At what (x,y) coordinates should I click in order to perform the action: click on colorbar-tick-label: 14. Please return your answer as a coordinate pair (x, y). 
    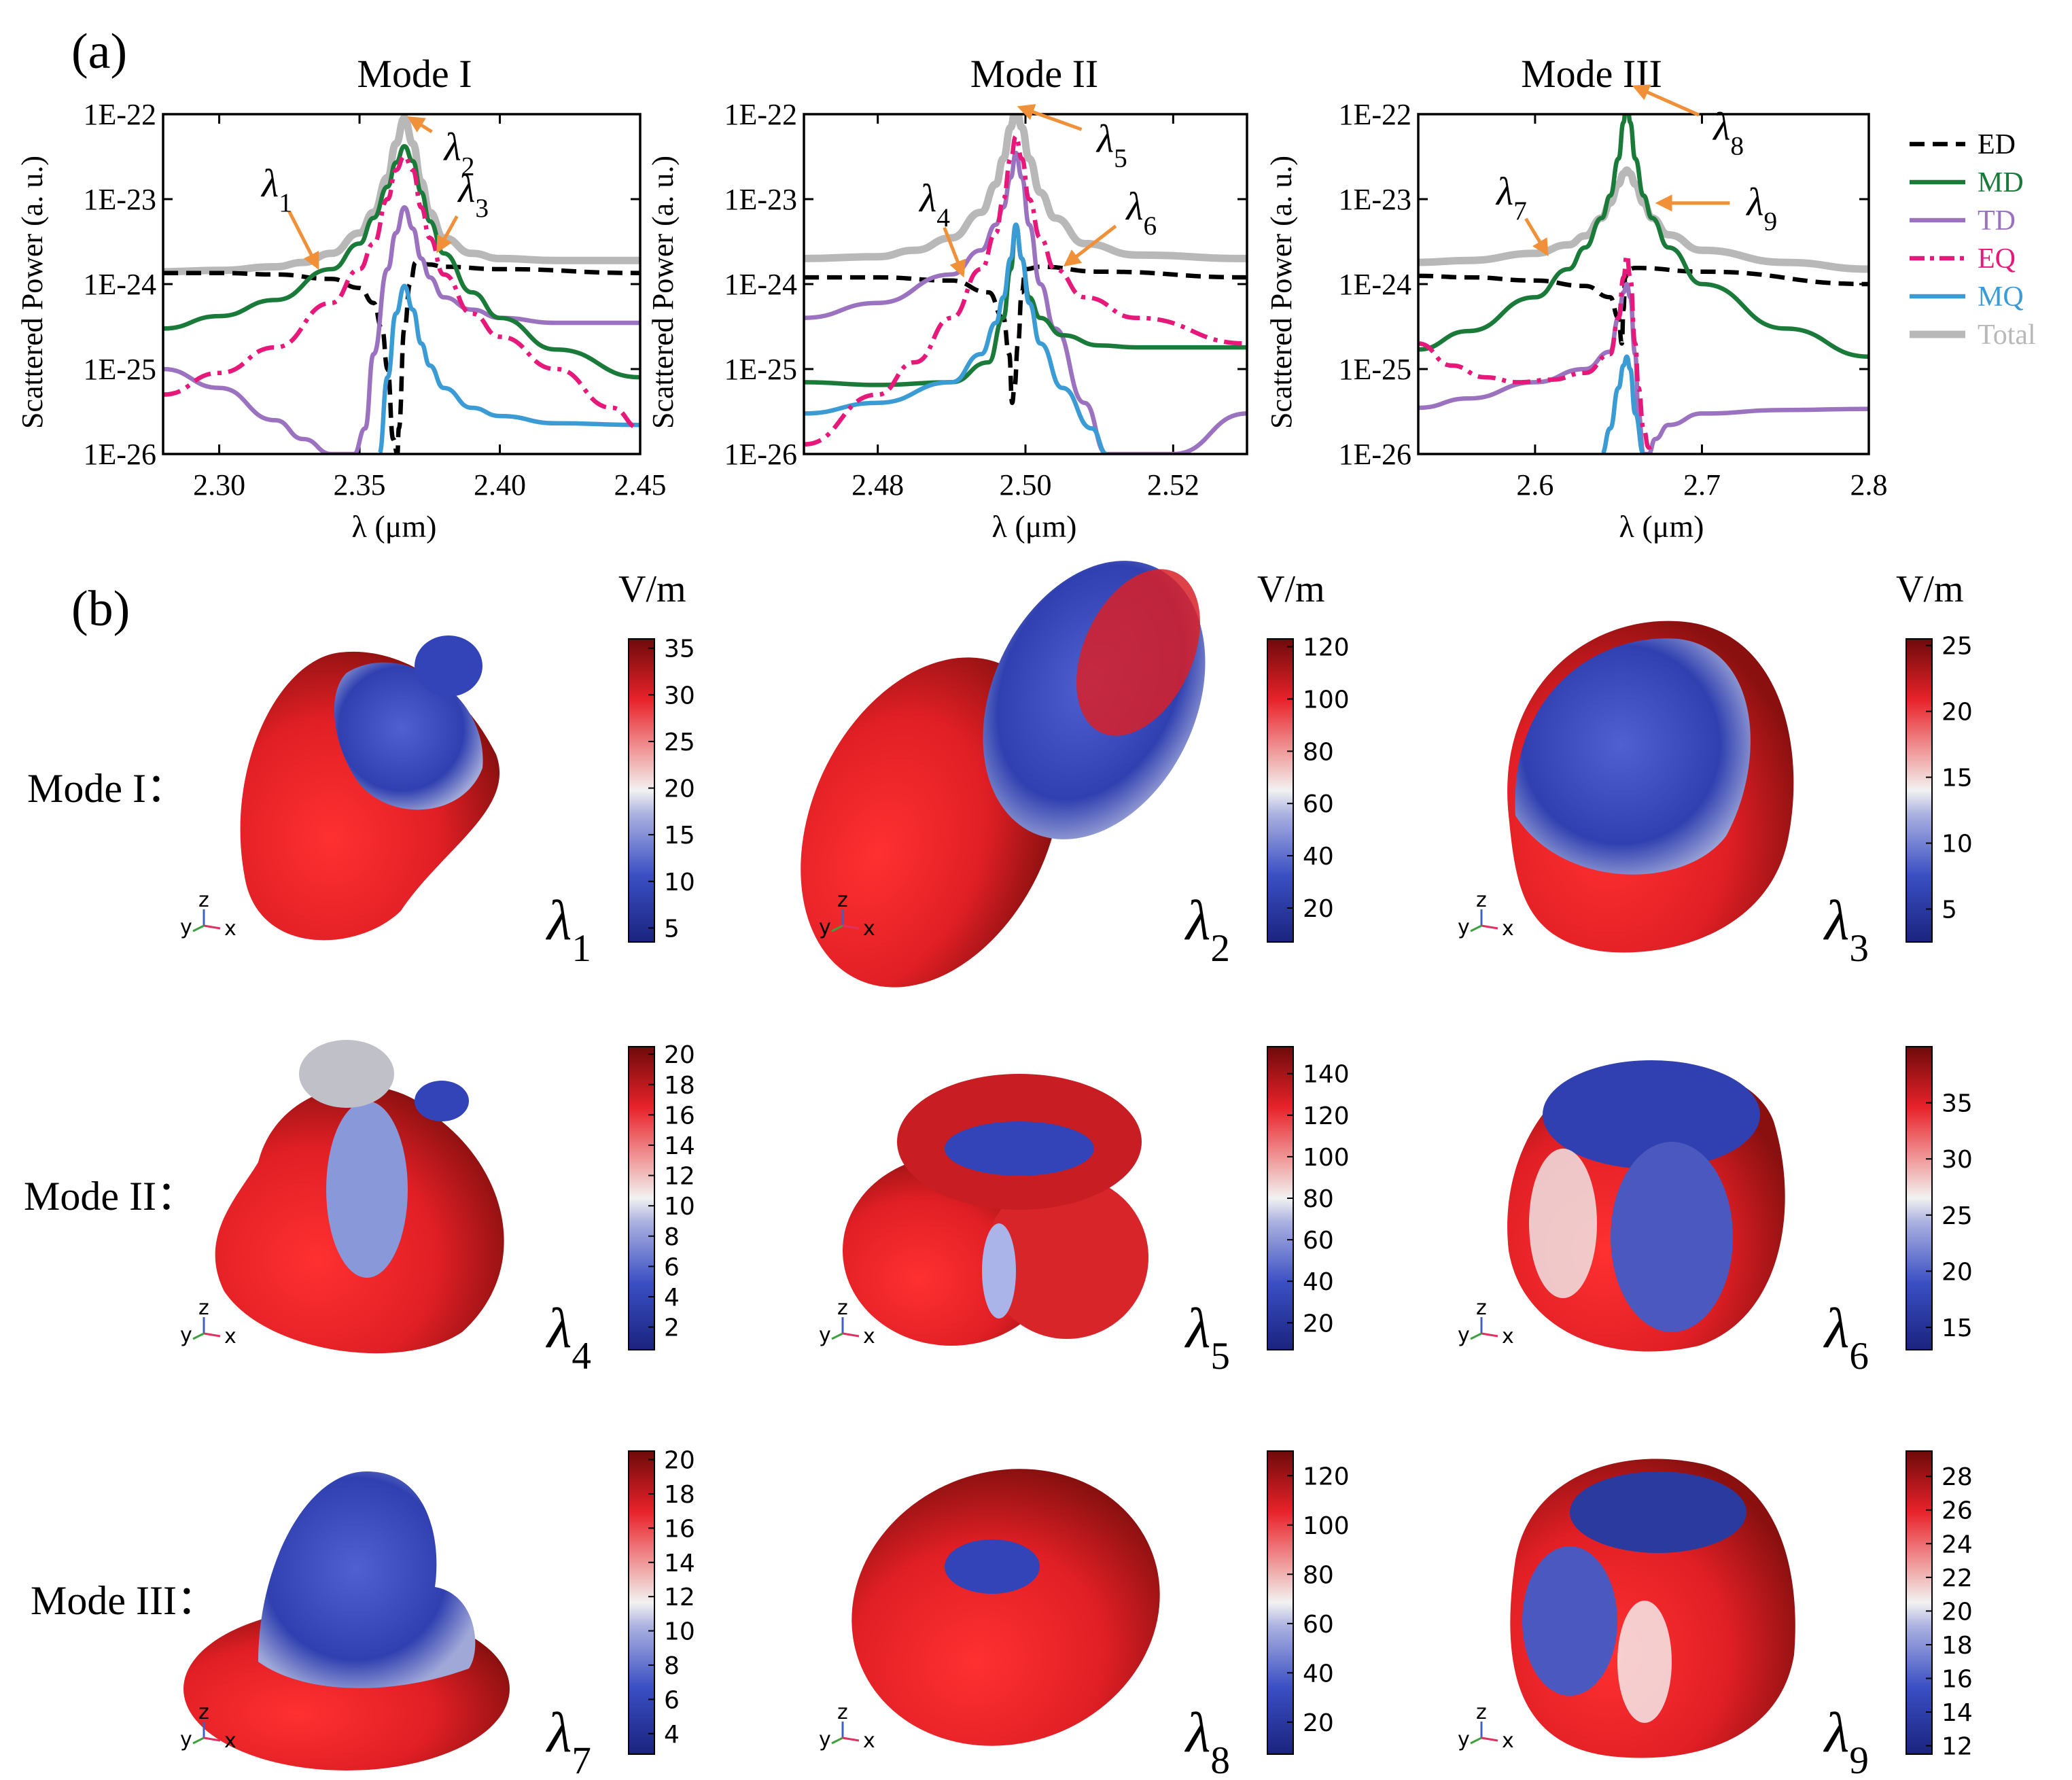
    Looking at the image, I should click on (1957, 1713).